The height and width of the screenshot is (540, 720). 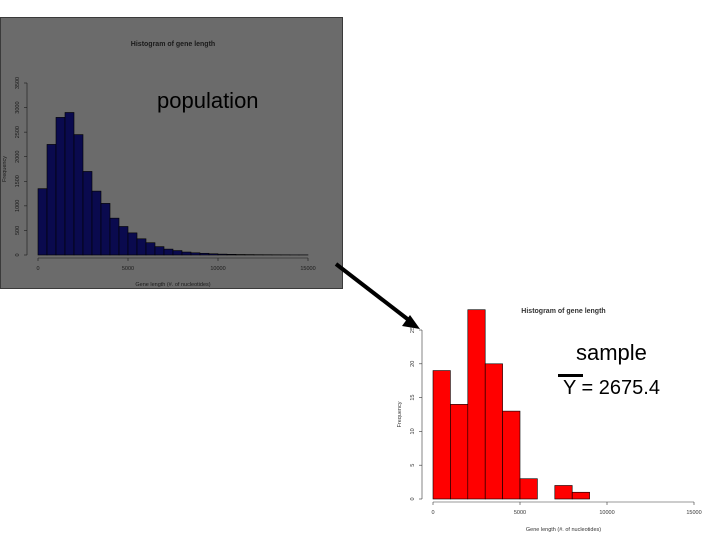 I want to click on sample-mean-label: Y = 2675.4, so click(x=611, y=388).